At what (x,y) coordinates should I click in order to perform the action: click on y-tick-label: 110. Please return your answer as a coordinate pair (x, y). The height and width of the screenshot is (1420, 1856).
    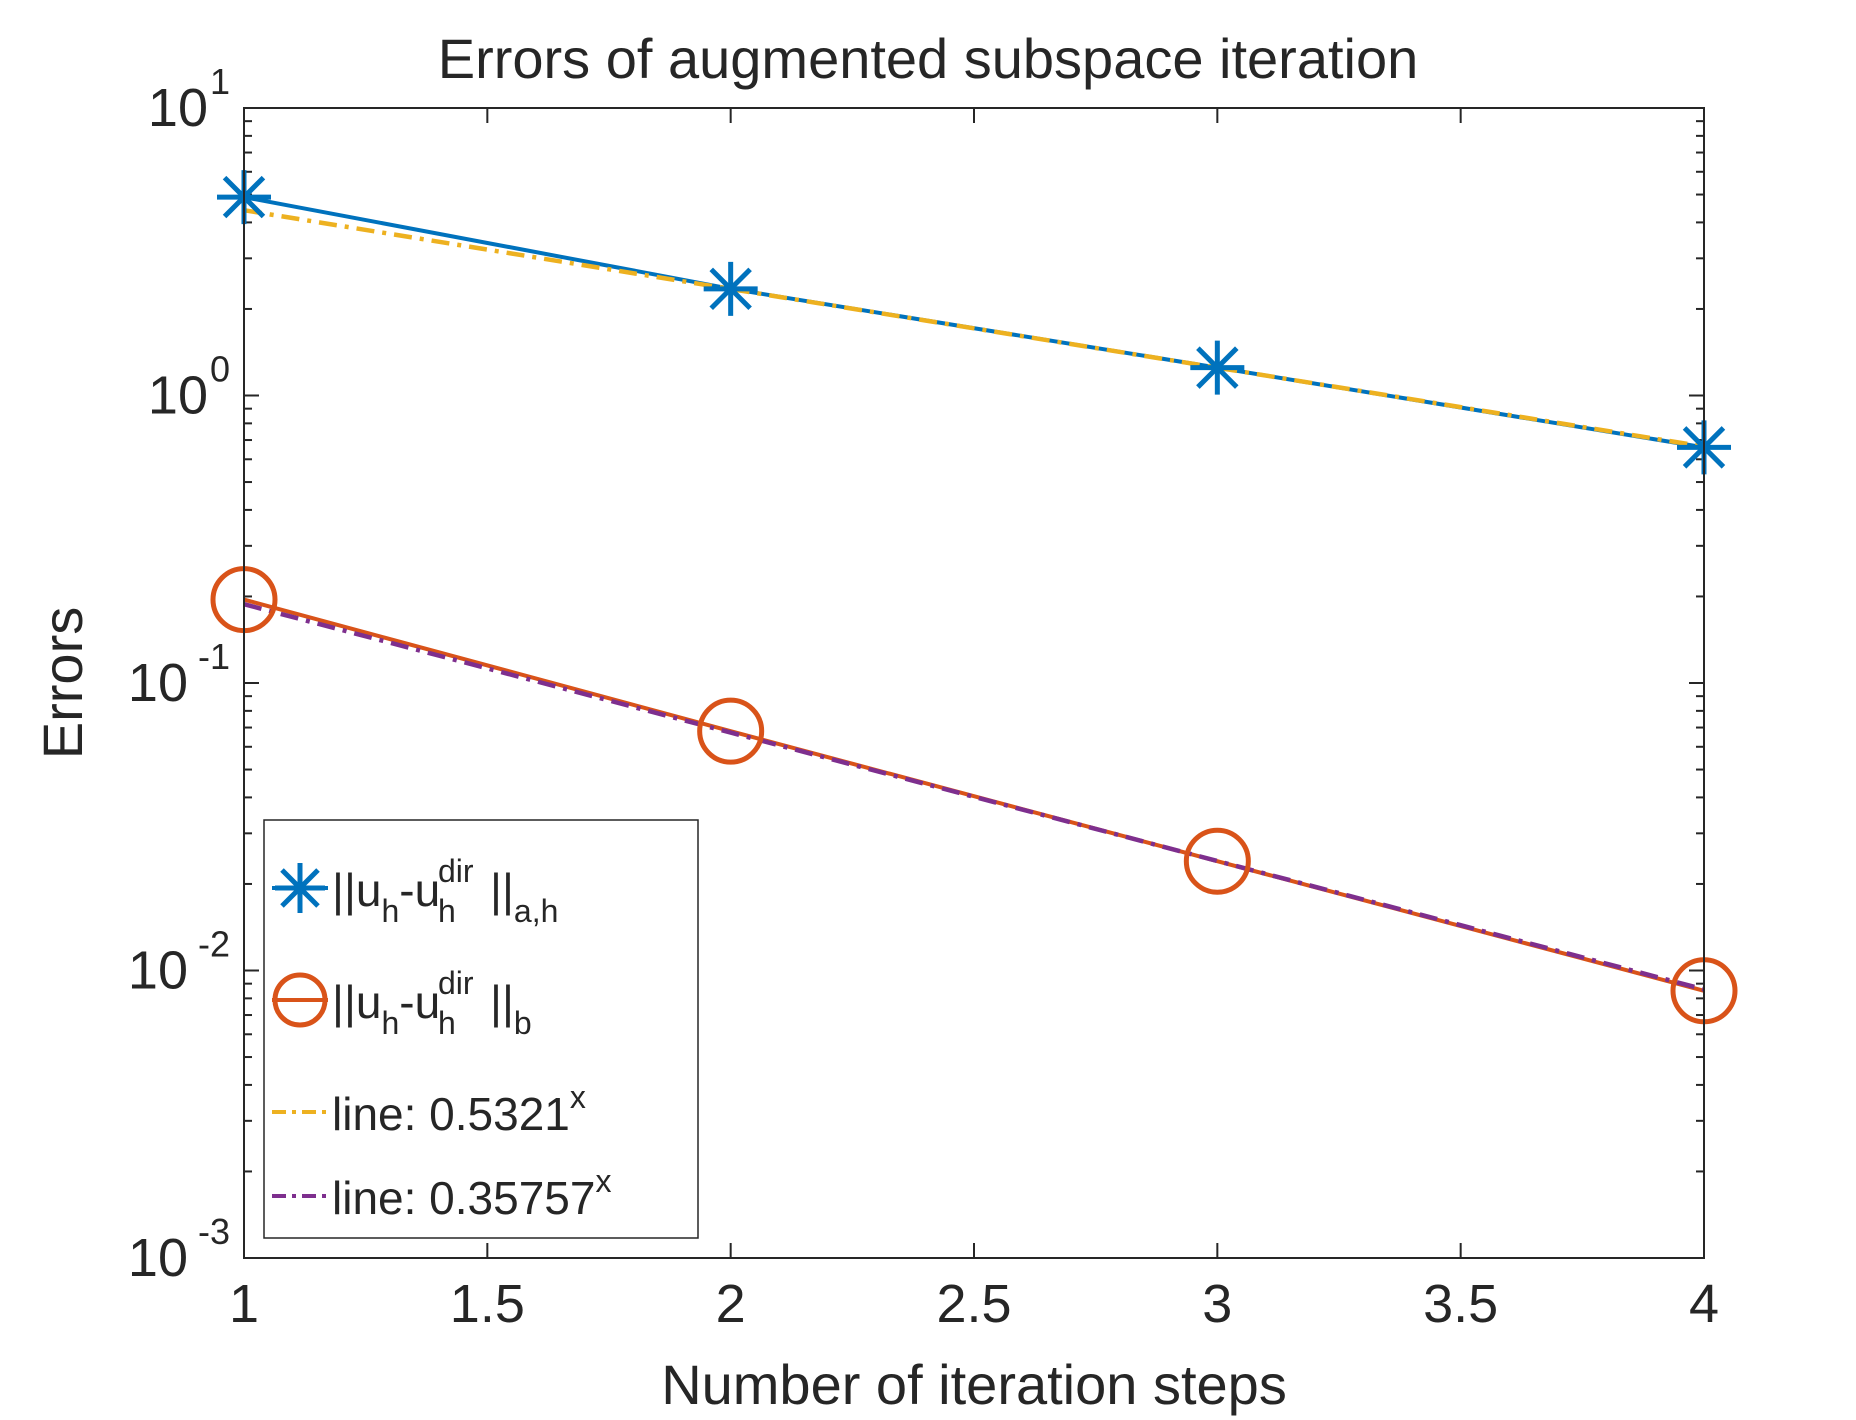
    Looking at the image, I should click on (189, 99).